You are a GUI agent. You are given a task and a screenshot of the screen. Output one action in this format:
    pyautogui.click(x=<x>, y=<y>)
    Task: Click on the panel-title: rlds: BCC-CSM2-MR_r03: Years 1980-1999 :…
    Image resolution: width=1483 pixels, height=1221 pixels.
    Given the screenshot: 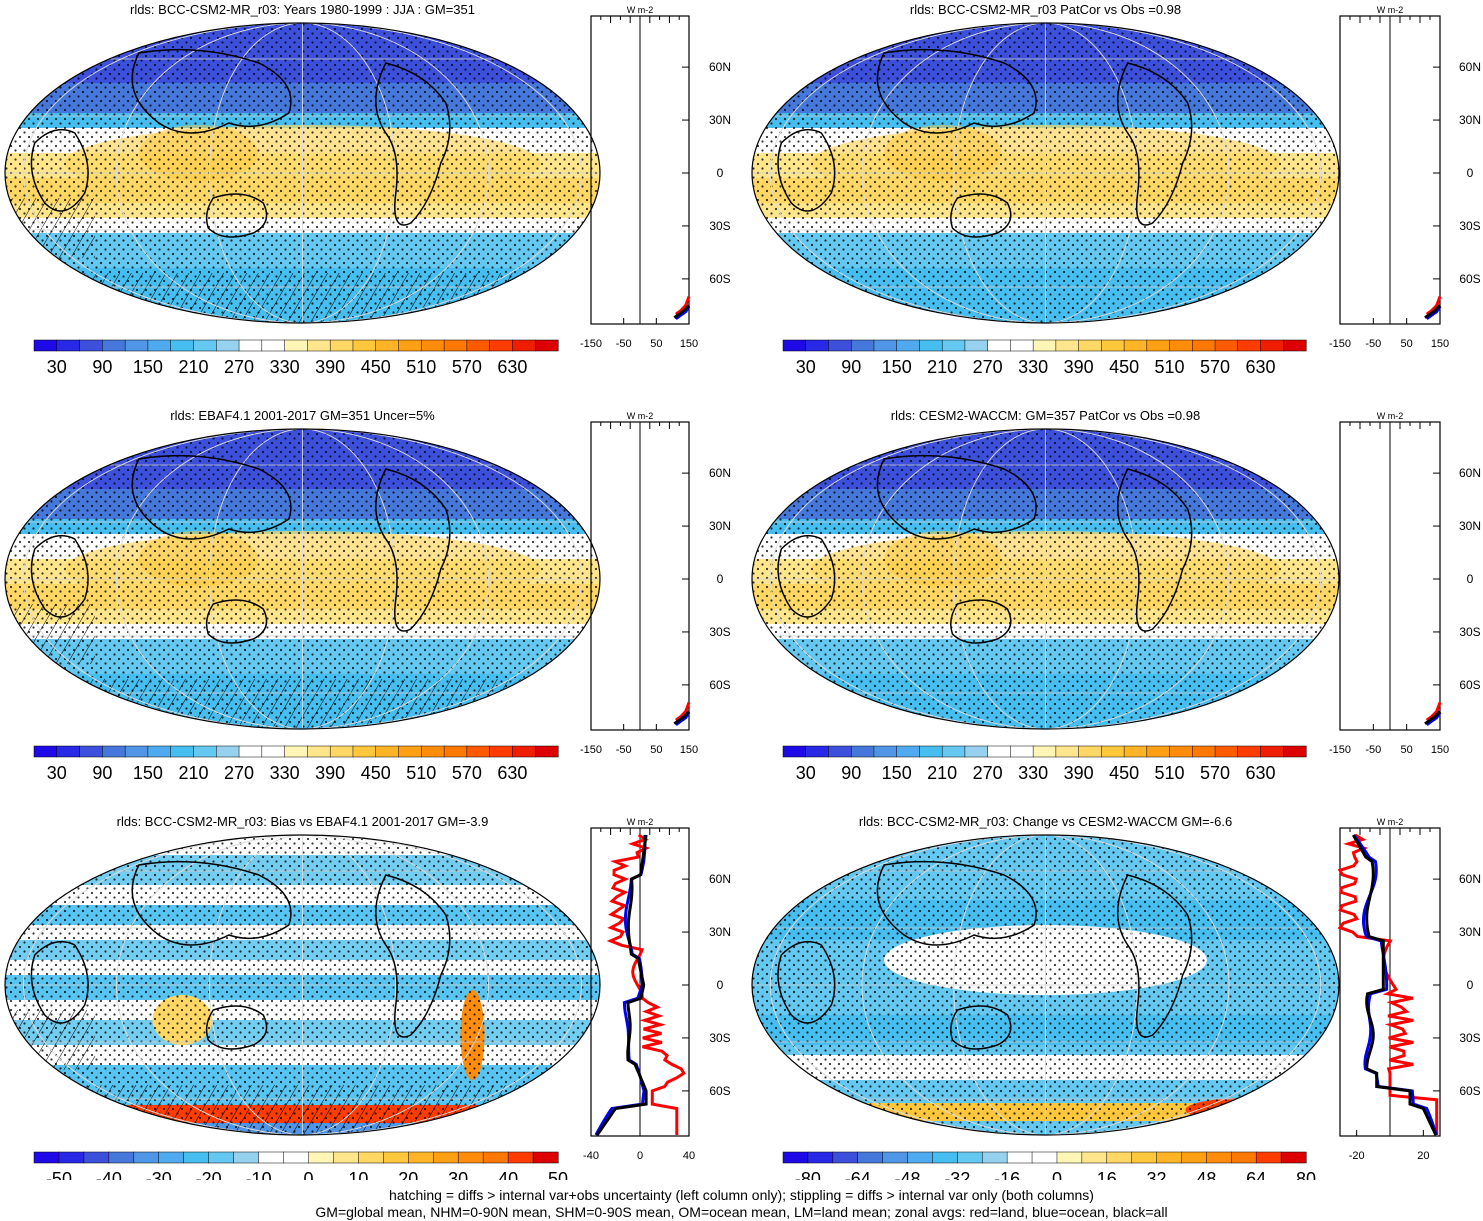 What is the action you would take?
    pyautogui.click(x=302, y=9)
    